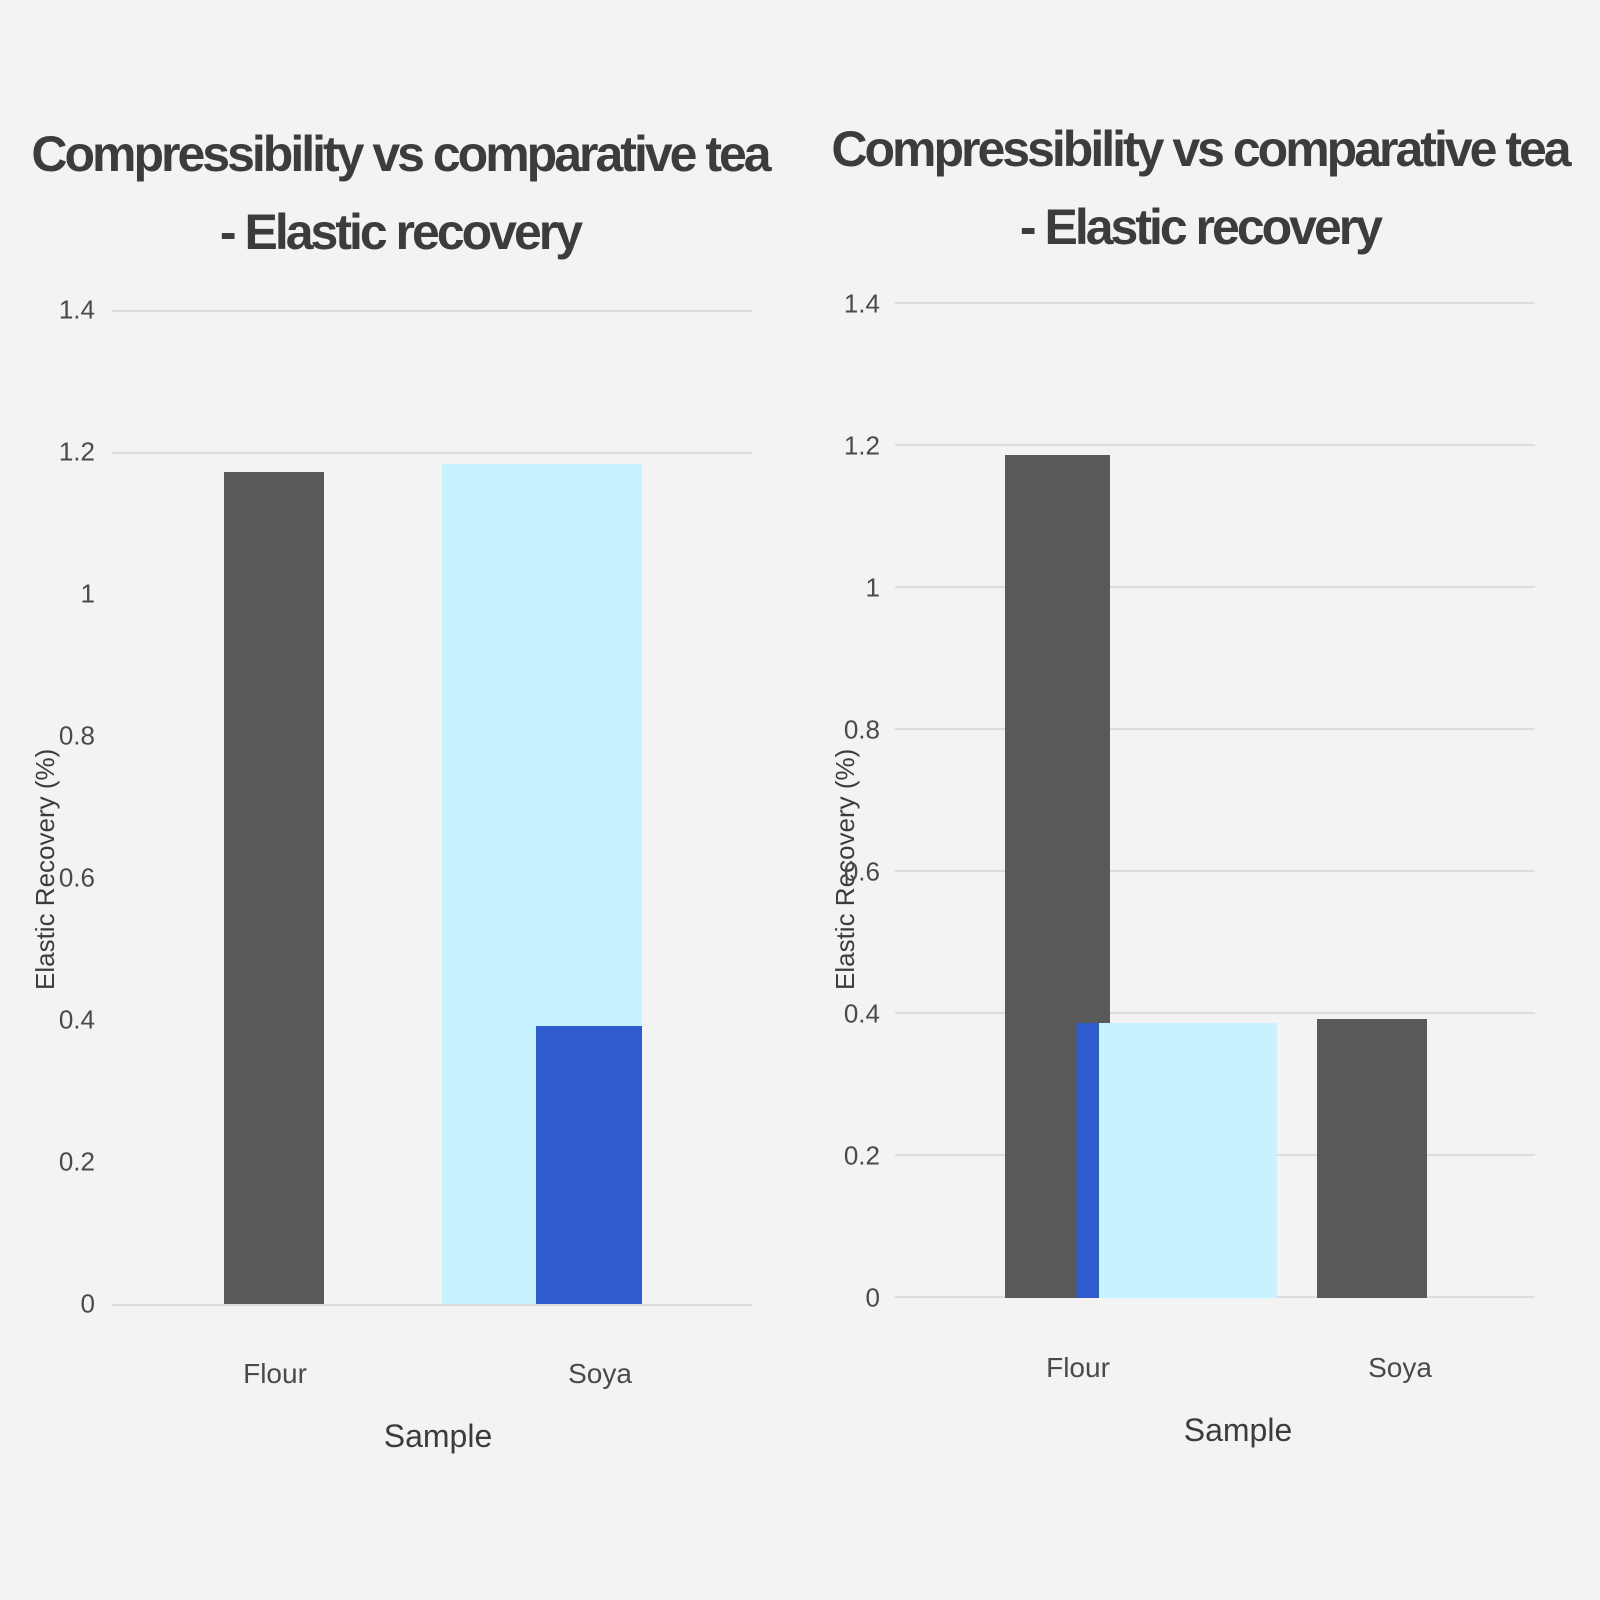  What do you see at coordinates (401, 232) in the screenshot?
I see `left-title-line2: - Elastic recovery` at bounding box center [401, 232].